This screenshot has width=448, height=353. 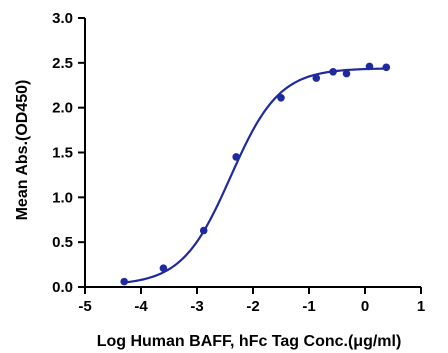 I want to click on y-tick-label: 2.5, so click(x=62, y=63).